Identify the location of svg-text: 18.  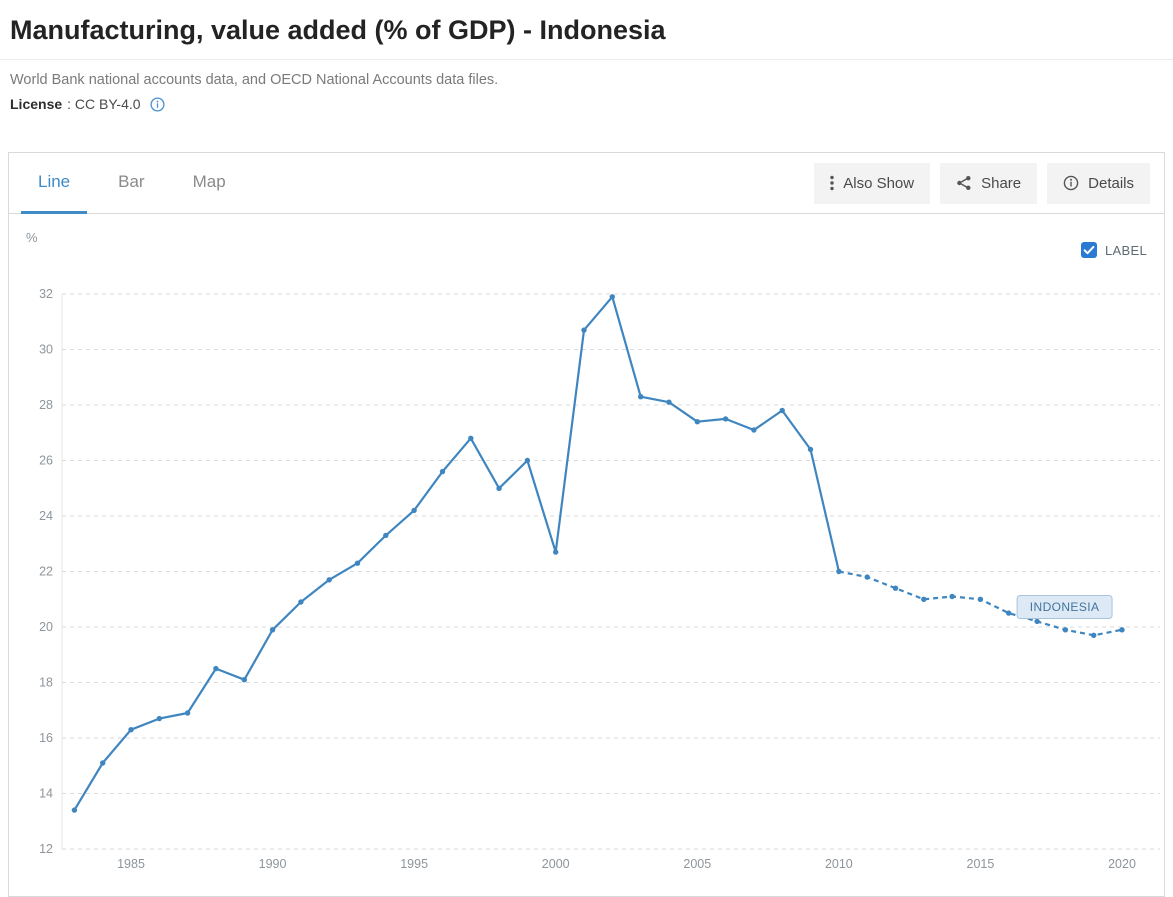
(46, 683).